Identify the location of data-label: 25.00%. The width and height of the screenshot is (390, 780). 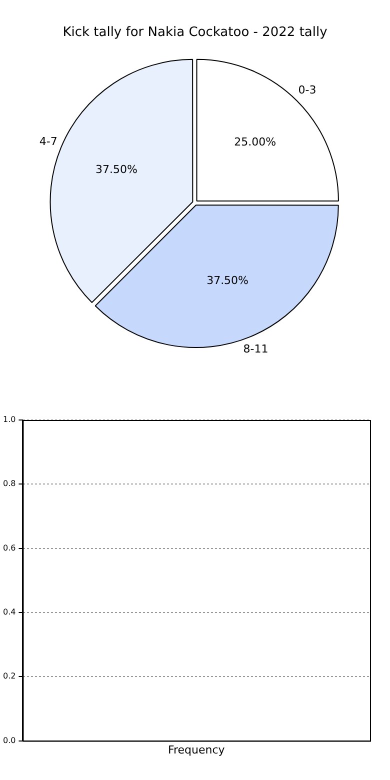
(255, 142).